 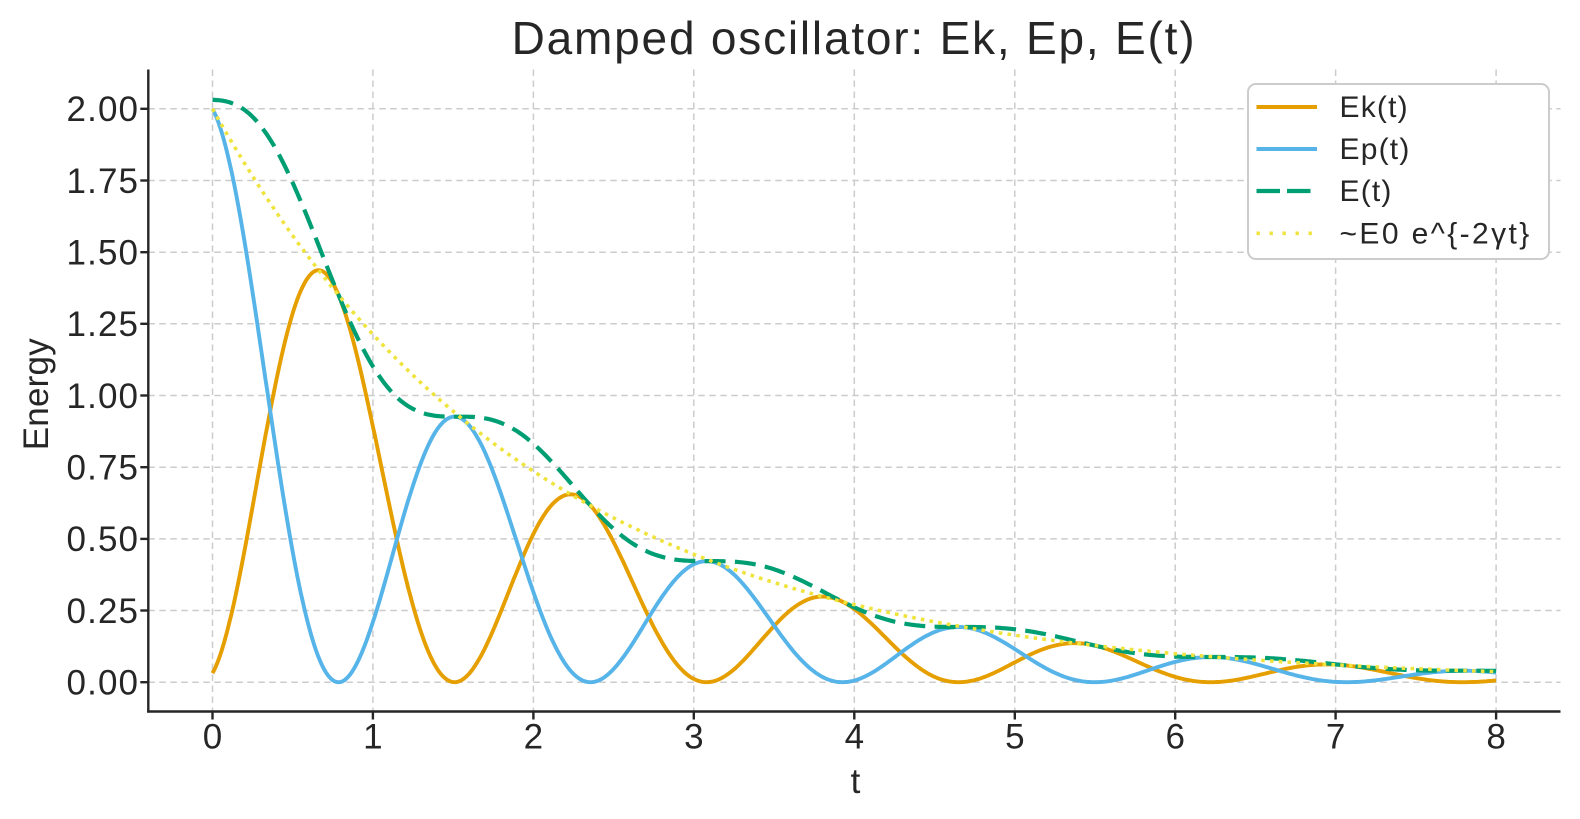 I want to click on svg-text: 1.25, so click(x=103, y=324).